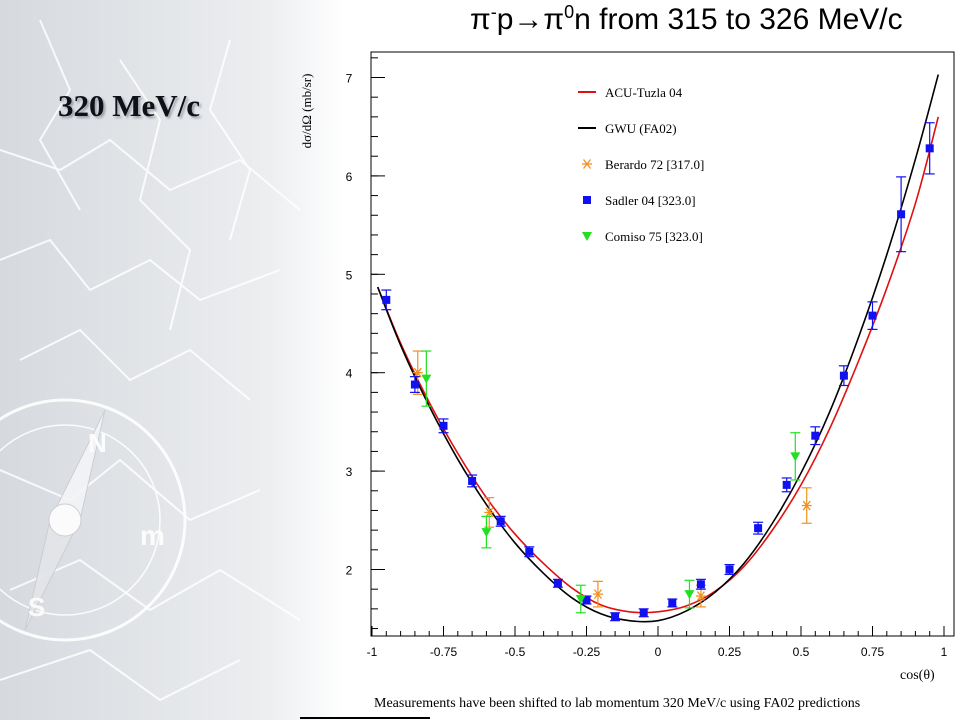 Image resolution: width=960 pixels, height=720 pixels. I want to click on slide-title: 320 MeV/c, so click(129, 105).